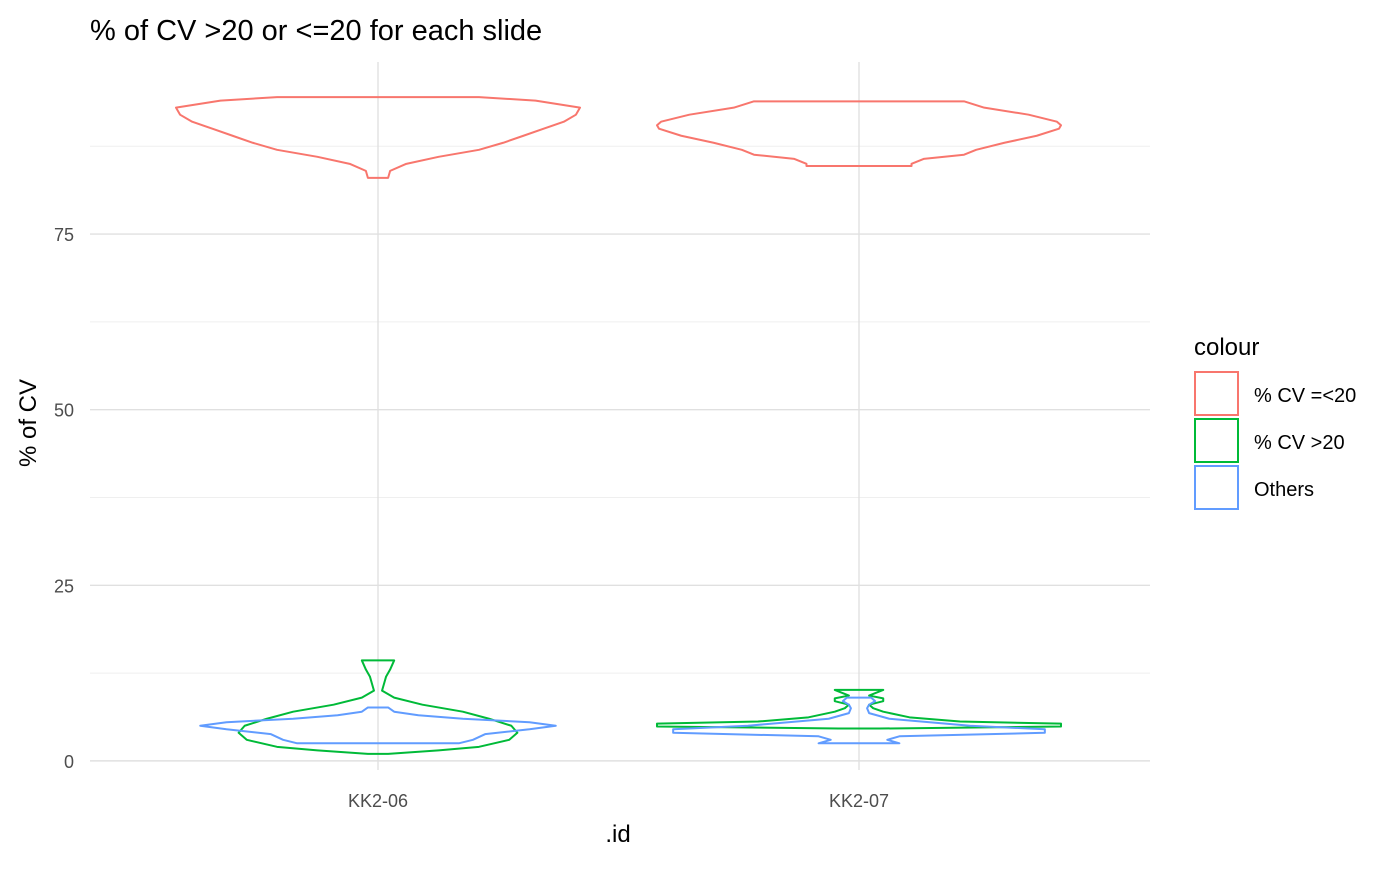 The image size is (1400, 870). What do you see at coordinates (64, 586) in the screenshot?
I see `y-tick-label: 25` at bounding box center [64, 586].